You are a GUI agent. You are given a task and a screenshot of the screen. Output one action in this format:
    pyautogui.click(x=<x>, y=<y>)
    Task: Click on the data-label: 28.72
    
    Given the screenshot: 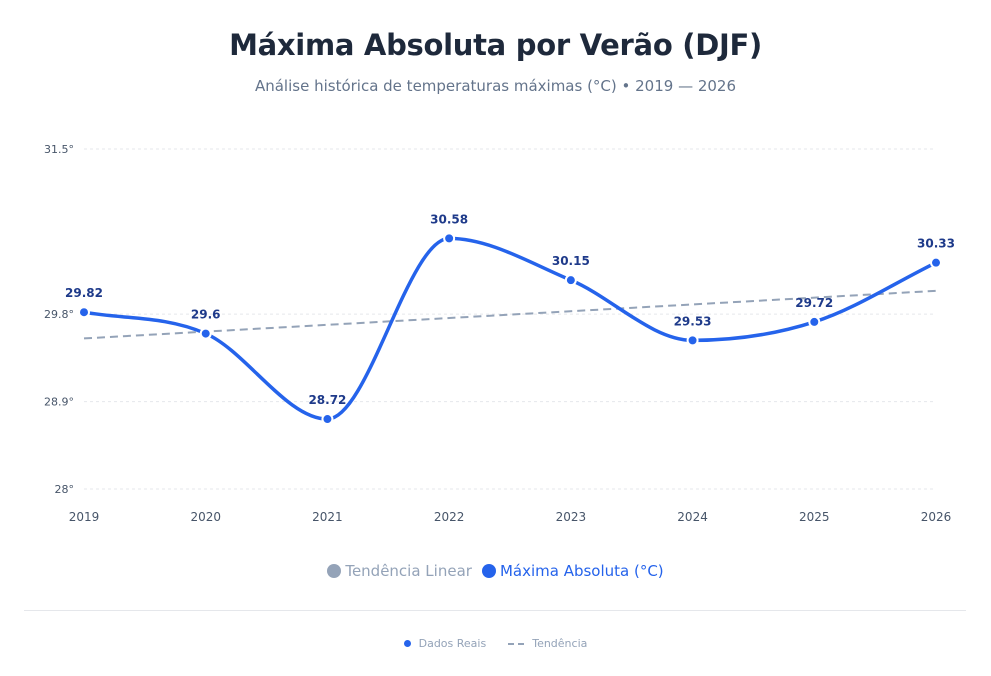 What is the action you would take?
    pyautogui.click(x=327, y=400)
    